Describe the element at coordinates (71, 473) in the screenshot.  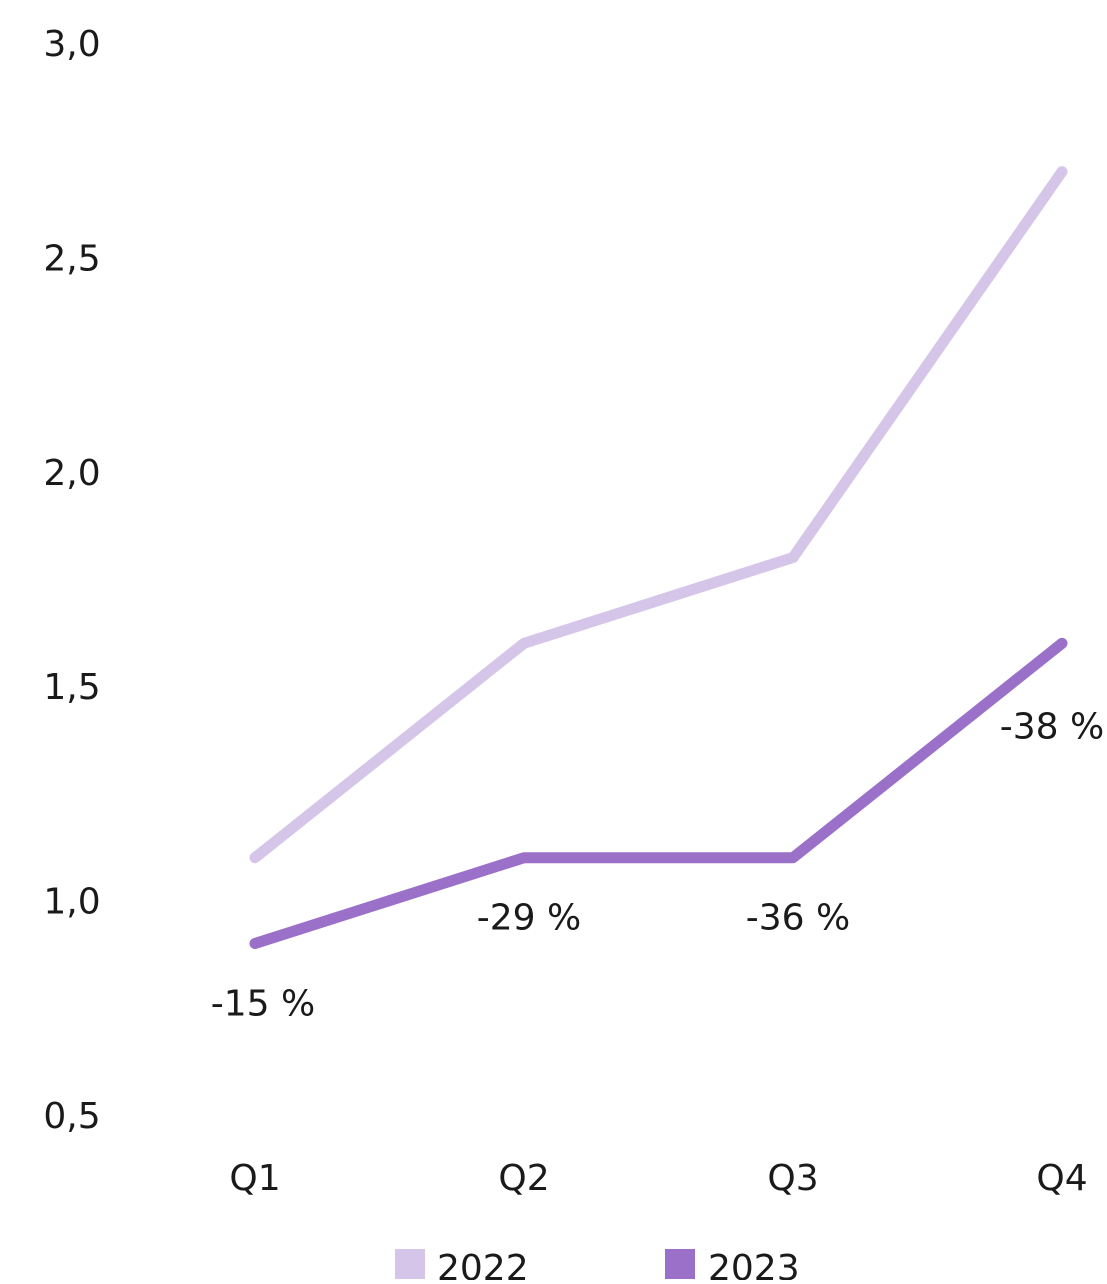
I see `y-tick-label: 2,0` at that location.